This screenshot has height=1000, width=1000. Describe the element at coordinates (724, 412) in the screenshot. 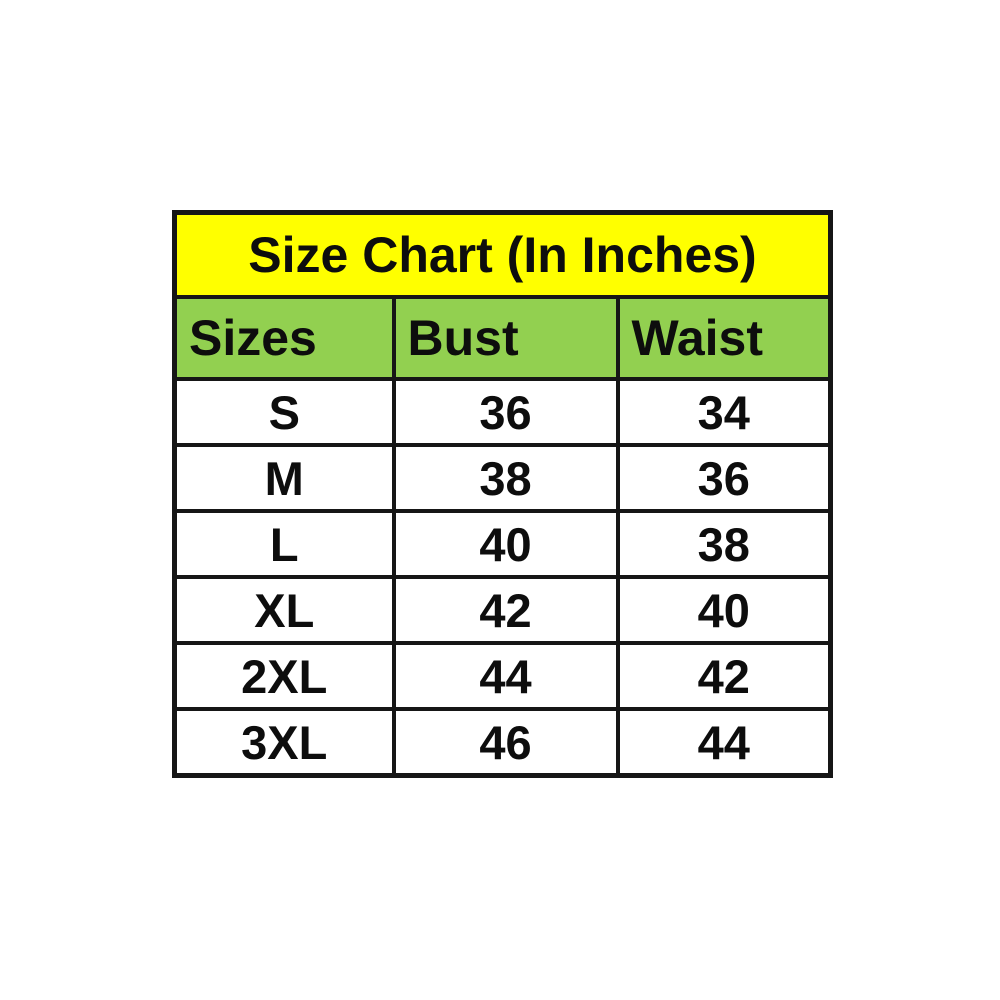

I see `waist-value: 34` at that location.